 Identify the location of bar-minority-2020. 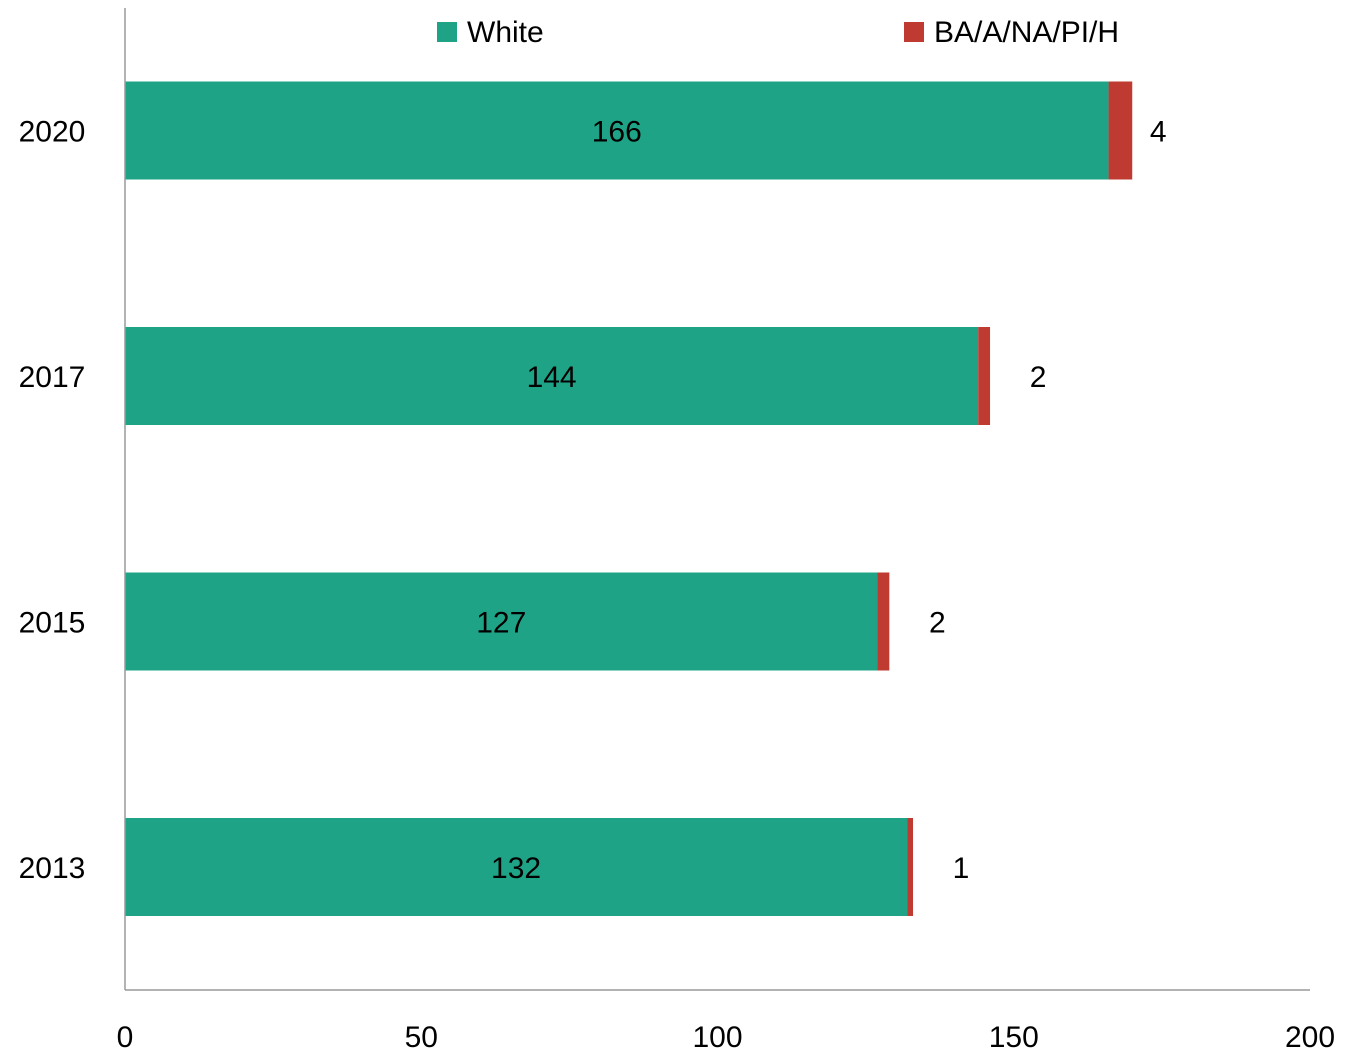
(1120, 130).